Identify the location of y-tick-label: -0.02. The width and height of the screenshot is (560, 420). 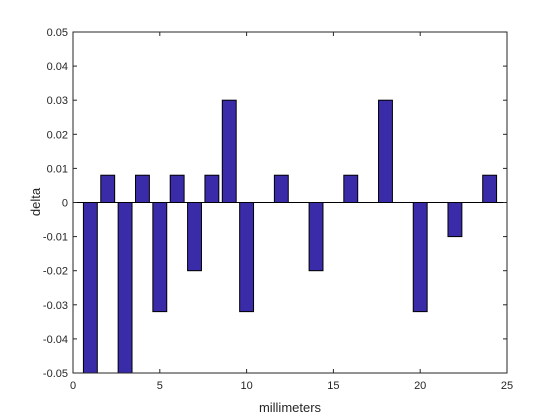
(55, 272).